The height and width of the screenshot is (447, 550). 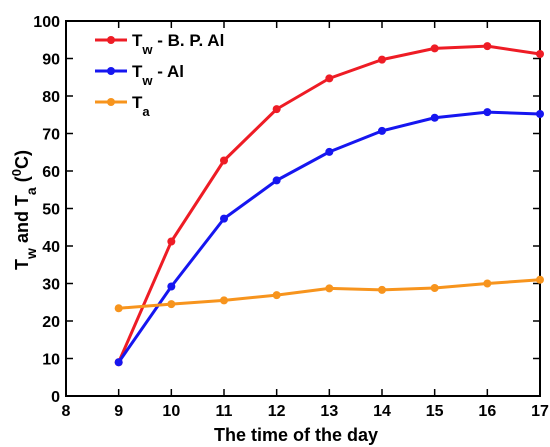 What do you see at coordinates (118, 411) in the screenshot?
I see `x-tick-label: 9` at bounding box center [118, 411].